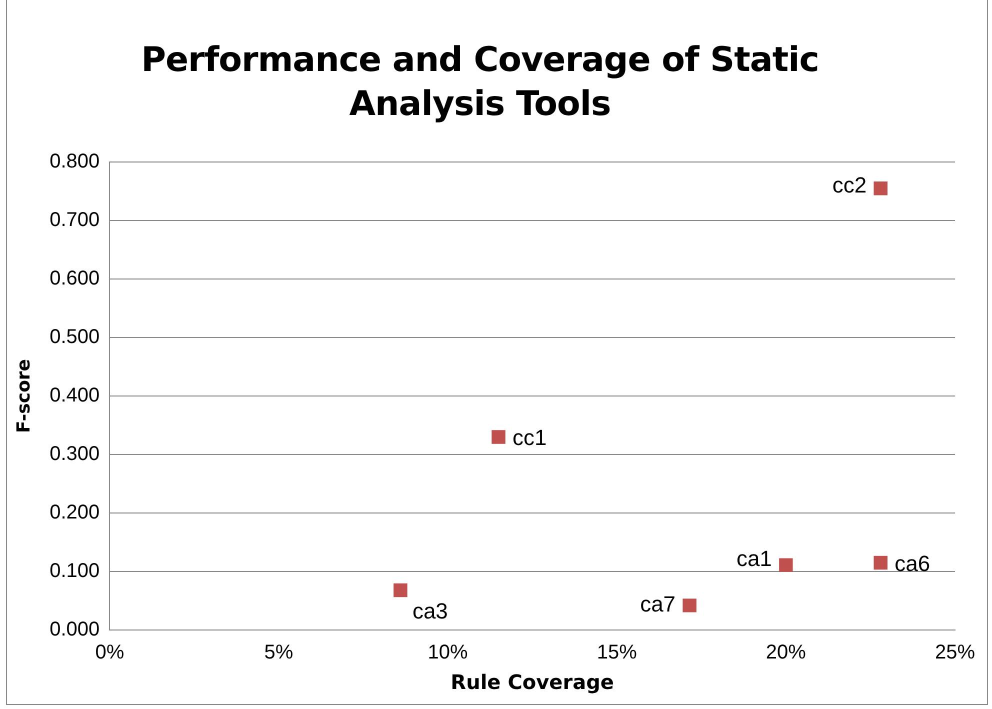 The image size is (992, 709). I want to click on x-tick-label: 25%, so click(955, 653).